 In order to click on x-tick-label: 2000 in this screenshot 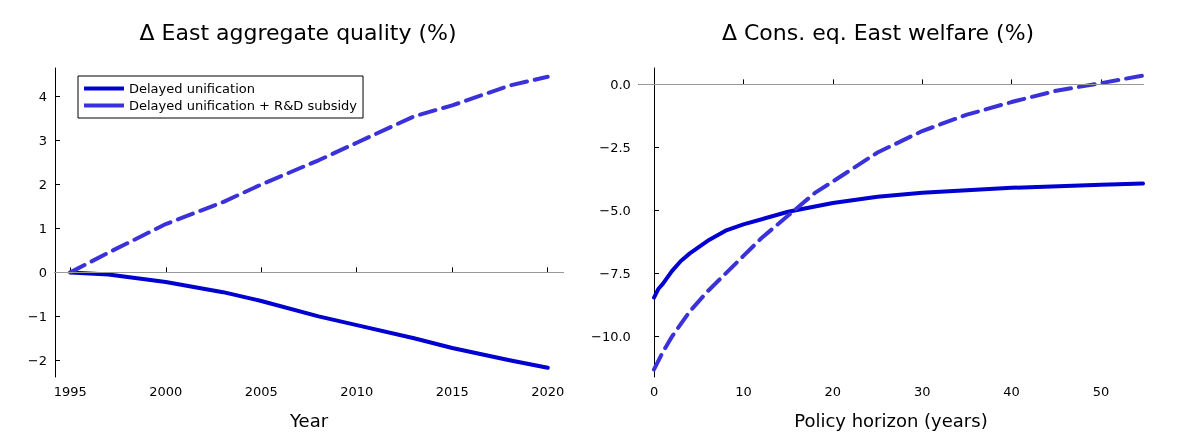, I will do `click(166, 391)`.